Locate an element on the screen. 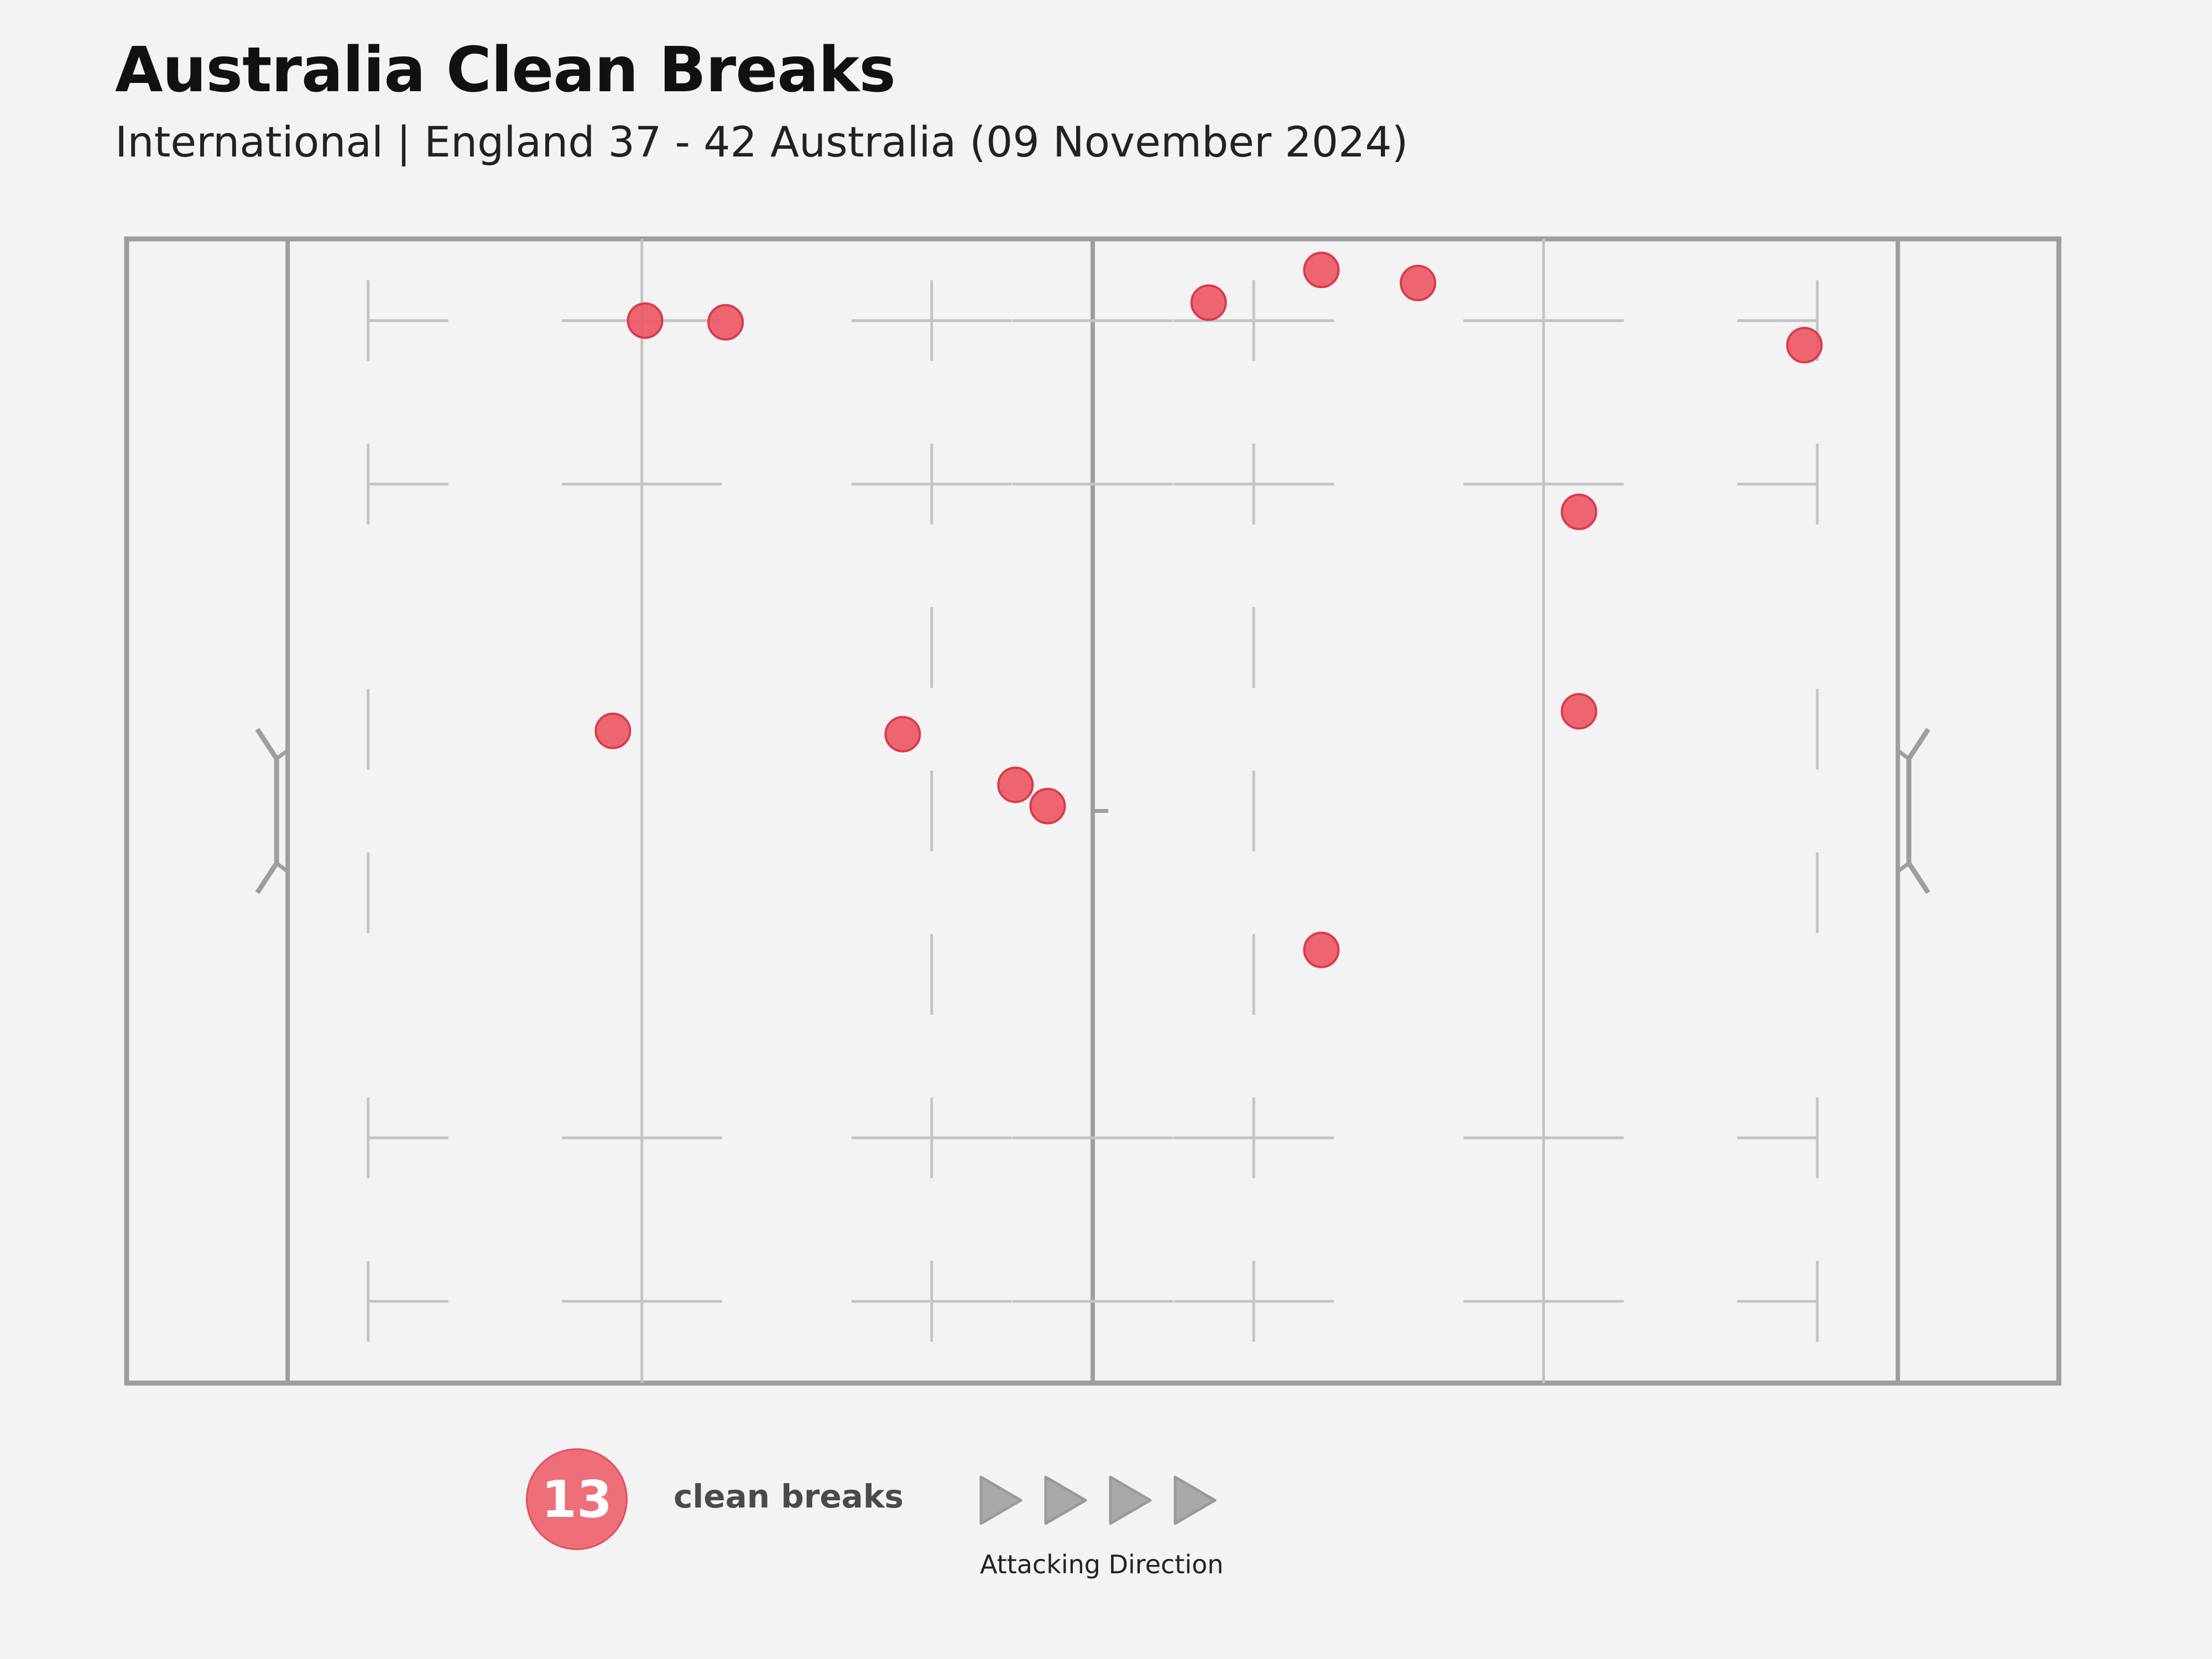 Image resolution: width=2212 pixels, height=1659 pixels. goal-posts-left is located at coordinates (267, 811).